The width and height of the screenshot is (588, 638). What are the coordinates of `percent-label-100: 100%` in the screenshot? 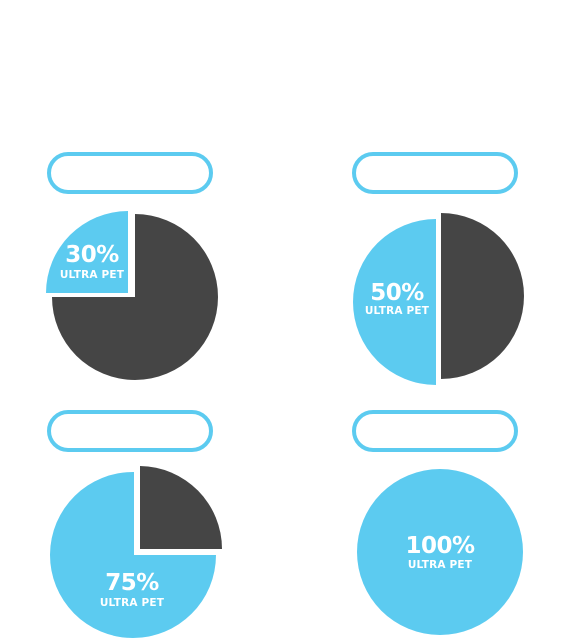 It's located at (440, 546).